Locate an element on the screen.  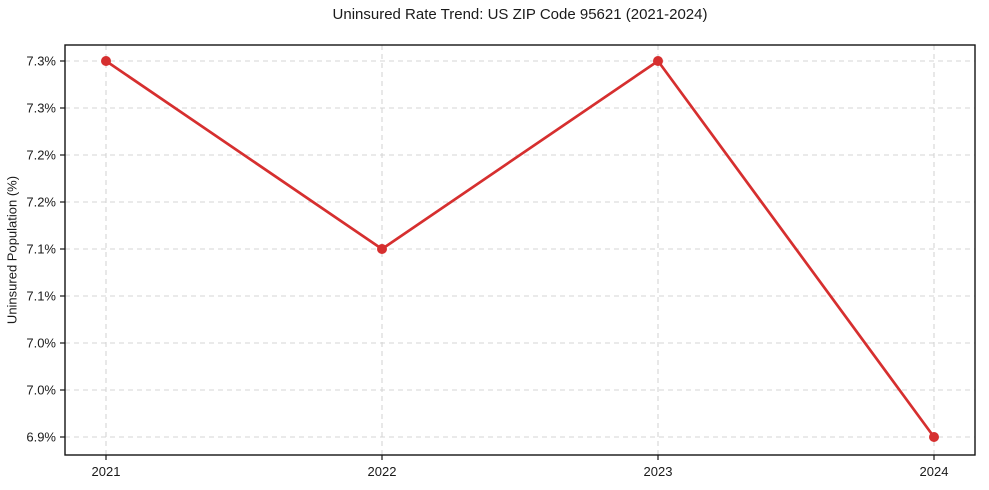
x-tick-label: 2024 is located at coordinates (934, 471).